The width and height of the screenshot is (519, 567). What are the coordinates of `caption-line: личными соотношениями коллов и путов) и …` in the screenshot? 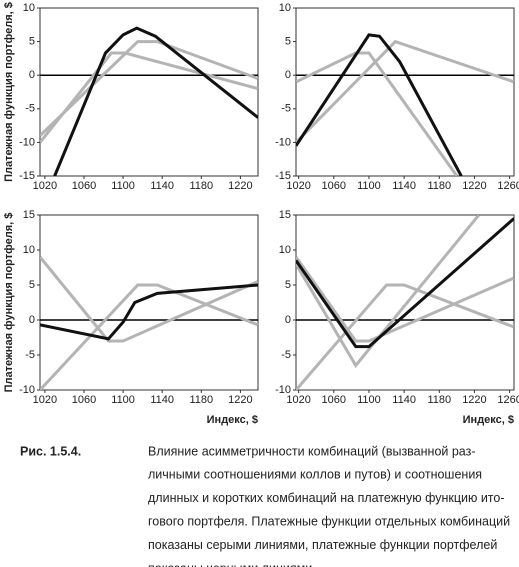 It's located at (315, 475).